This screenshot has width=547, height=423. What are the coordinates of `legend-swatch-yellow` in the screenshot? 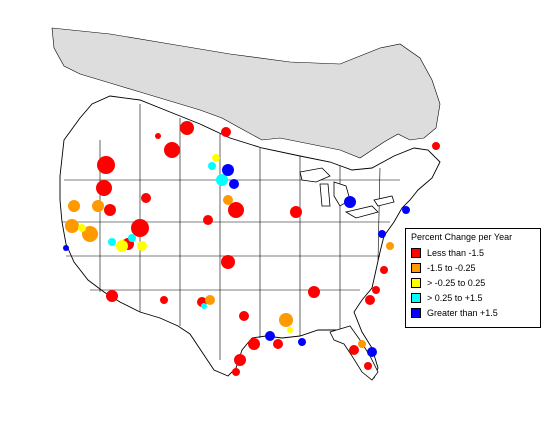 It's located at (416, 282).